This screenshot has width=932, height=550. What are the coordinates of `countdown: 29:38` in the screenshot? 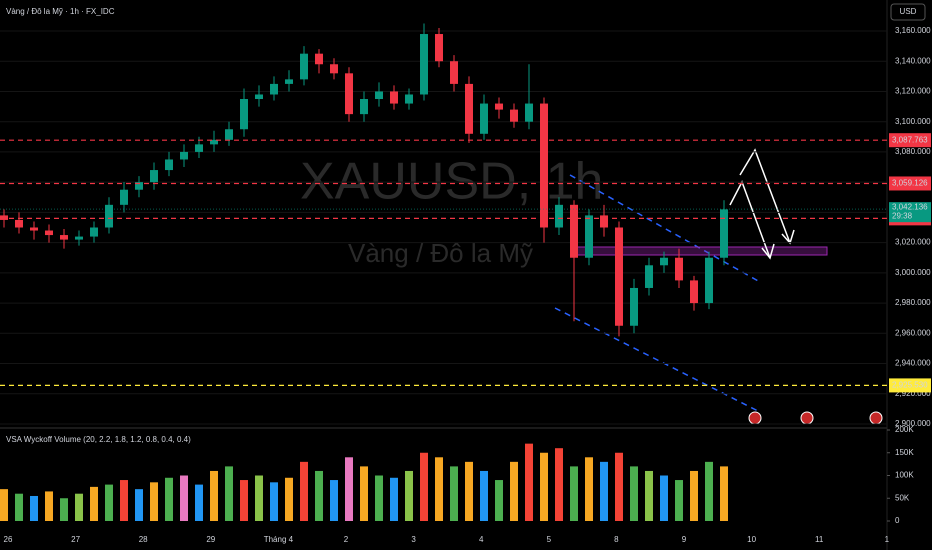 It's located at (902, 215).